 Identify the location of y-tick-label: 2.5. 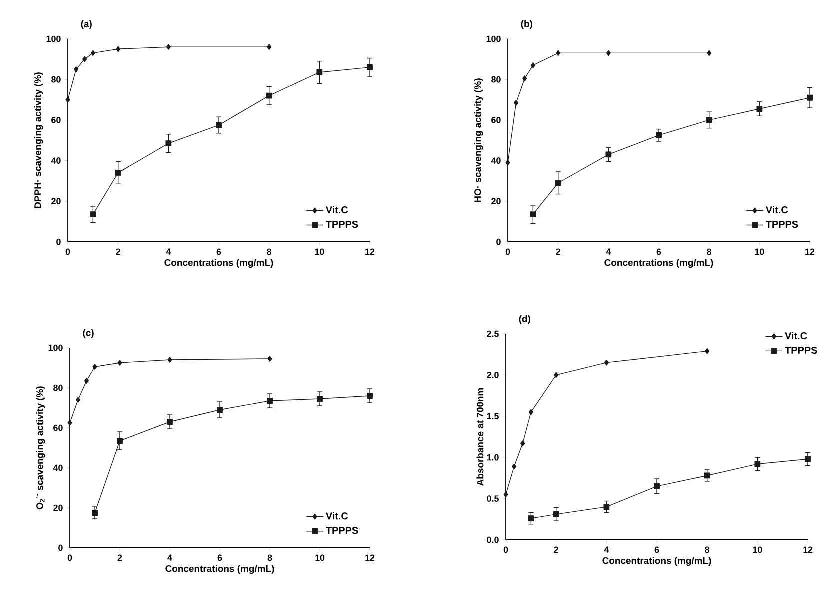
(493, 334).